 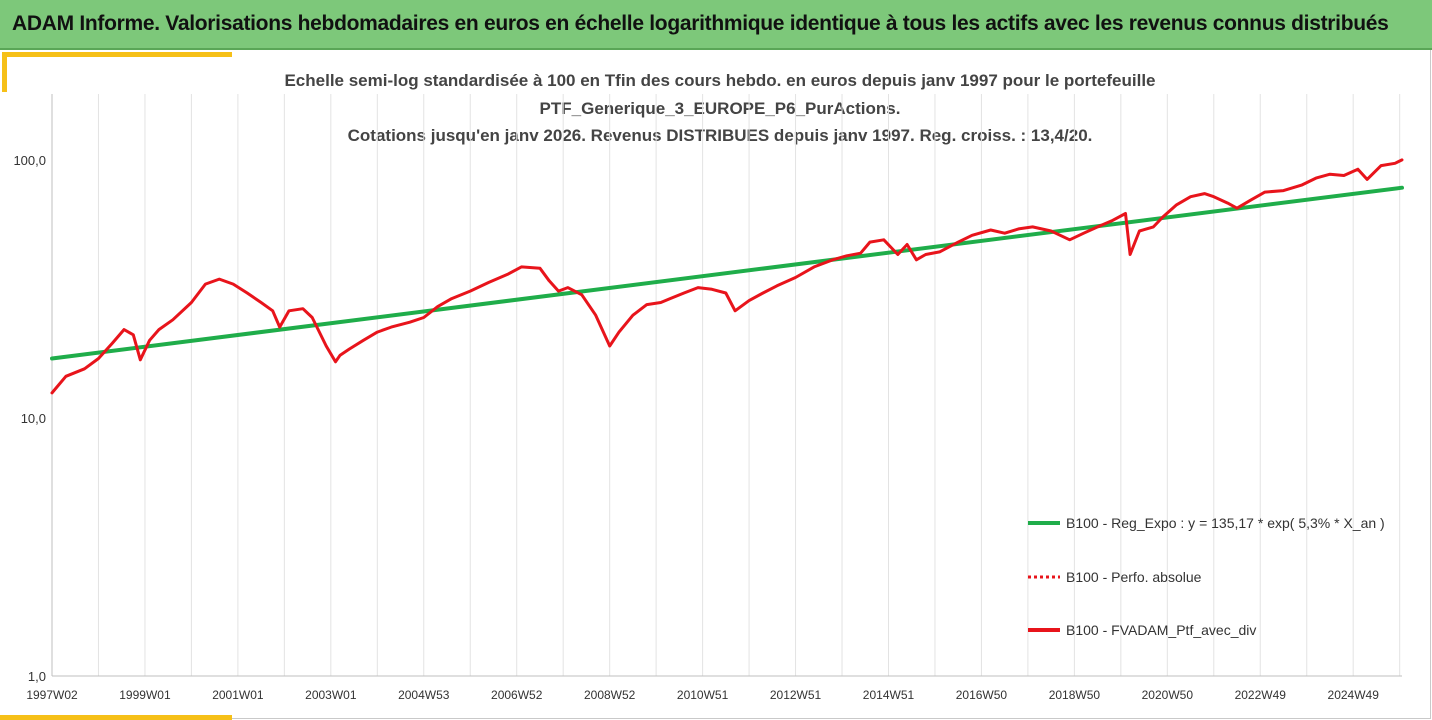 I want to click on x-tick-label: 1997W02, so click(x=52, y=695).